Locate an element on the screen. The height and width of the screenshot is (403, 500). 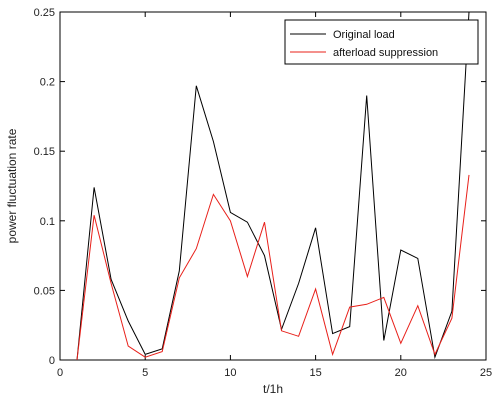
y-tick-label: 0 is located at coordinates (52, 361).